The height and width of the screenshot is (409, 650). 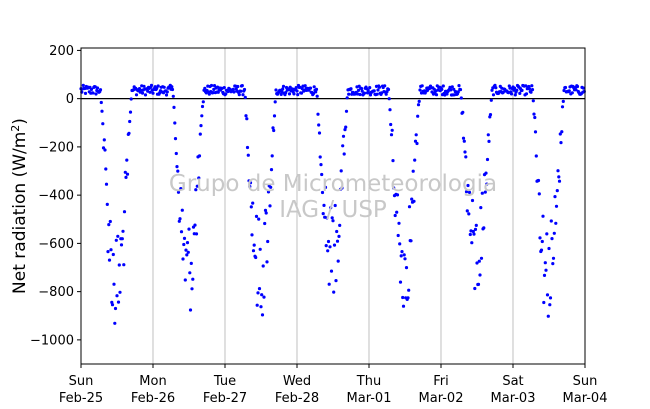 What do you see at coordinates (585, 398) in the screenshot?
I see `x-tick-label-date: Mar-04` at bounding box center [585, 398].